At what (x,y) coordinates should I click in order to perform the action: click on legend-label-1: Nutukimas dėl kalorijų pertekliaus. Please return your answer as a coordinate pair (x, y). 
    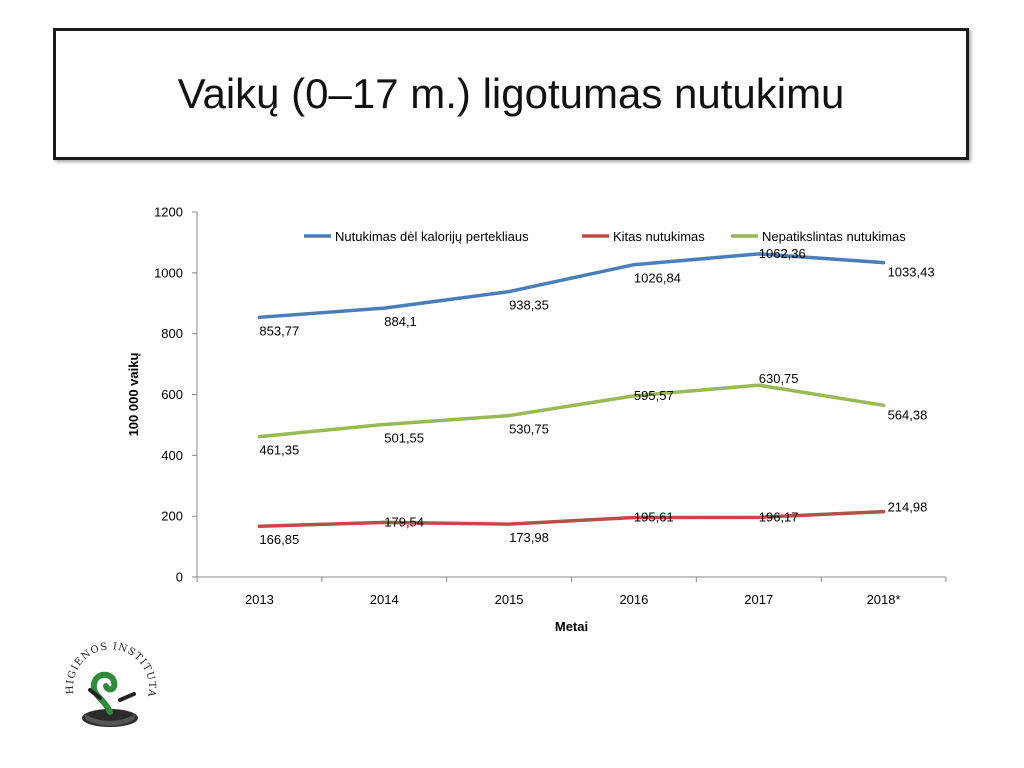
    Looking at the image, I should click on (432, 236).